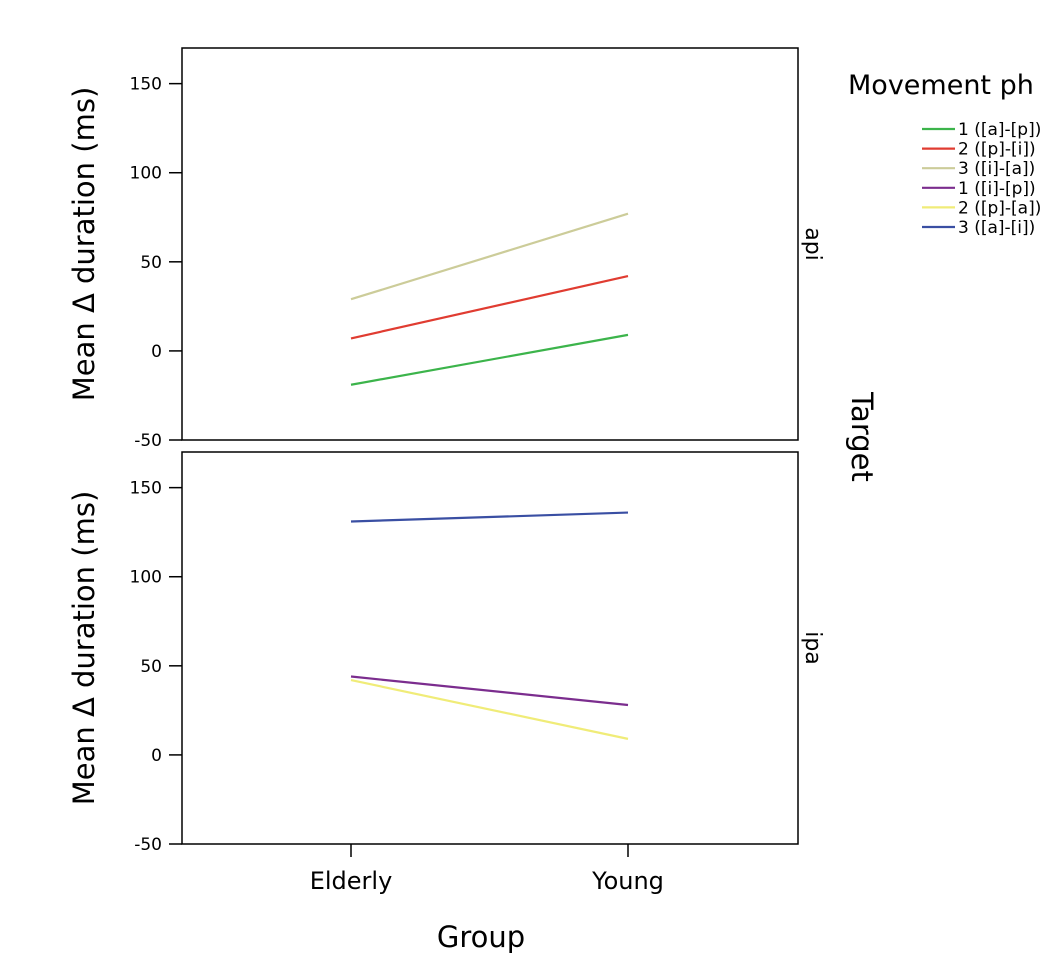  I want to click on legend-label: 2 ([p]-[a]), so click(999, 208).